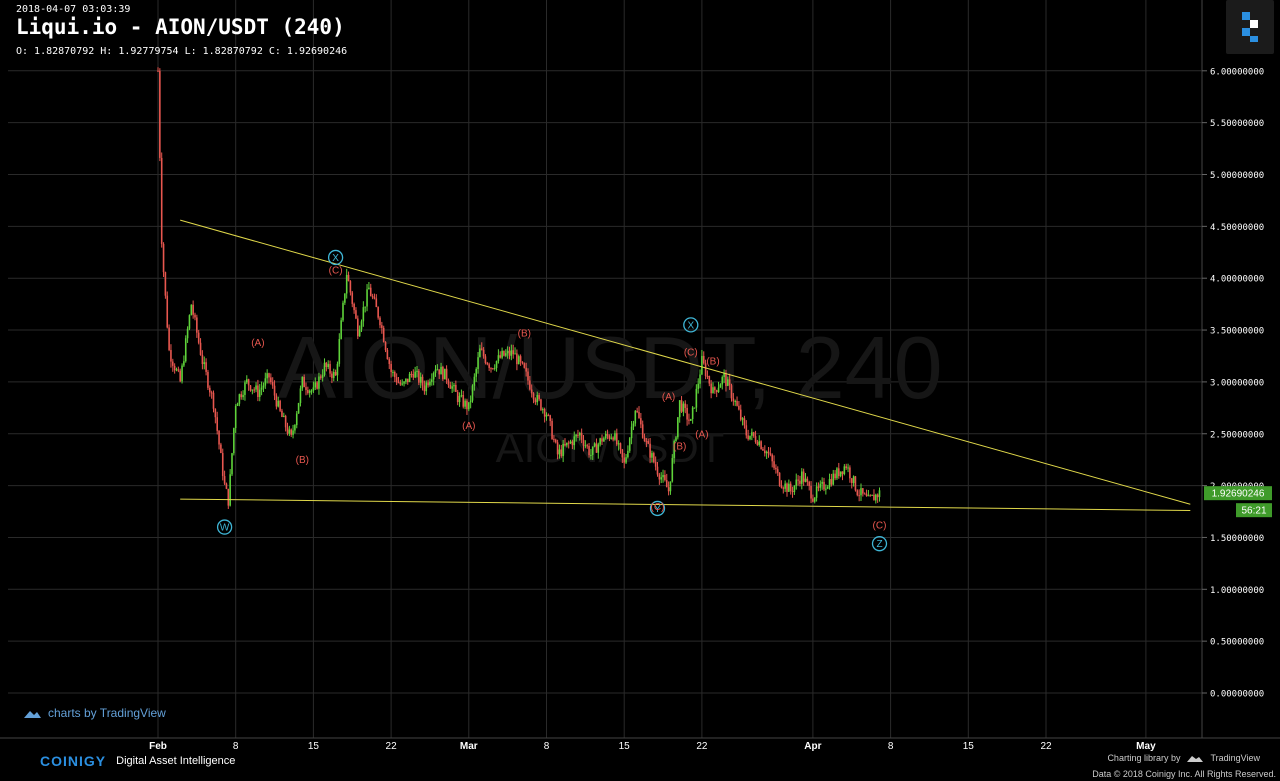  I want to click on tradingview-link-label: charts by TradingView, so click(107, 713).